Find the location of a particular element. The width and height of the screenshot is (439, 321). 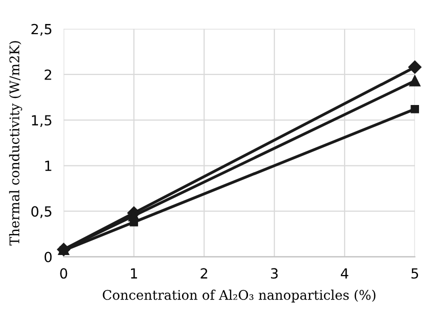

x-tick-label: 4 is located at coordinates (344, 273).